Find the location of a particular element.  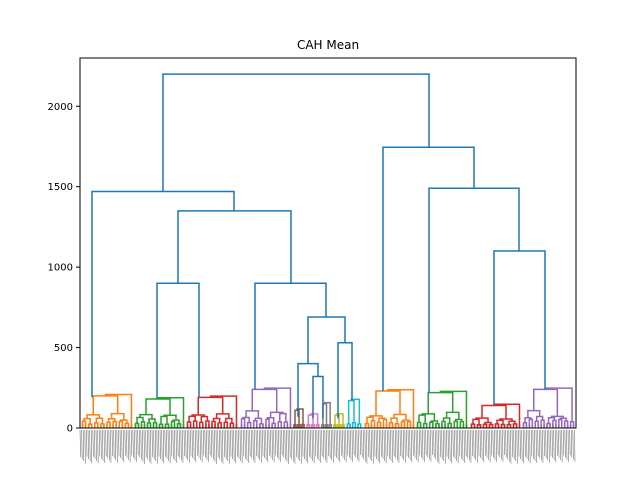

leaf-clusters is located at coordinates (328, 407).